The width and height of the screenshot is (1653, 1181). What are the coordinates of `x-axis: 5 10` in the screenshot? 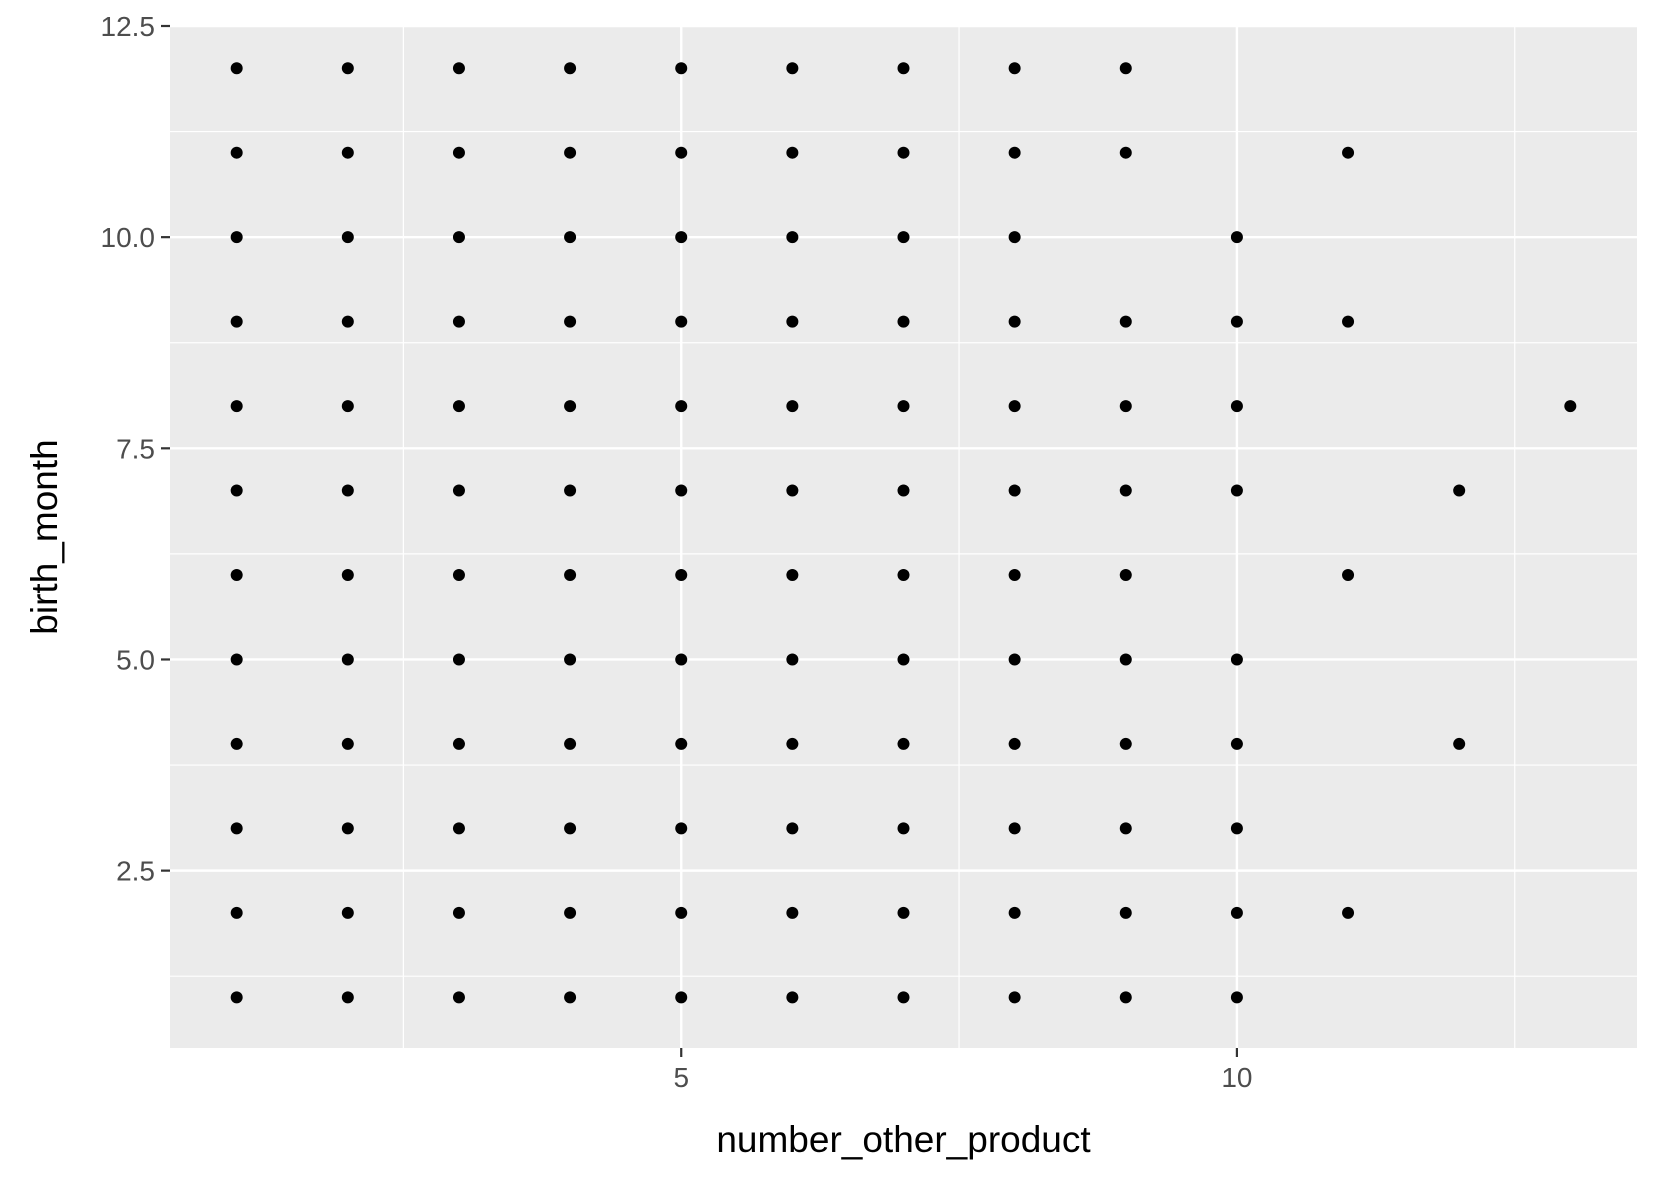 It's located at (962, 1070).